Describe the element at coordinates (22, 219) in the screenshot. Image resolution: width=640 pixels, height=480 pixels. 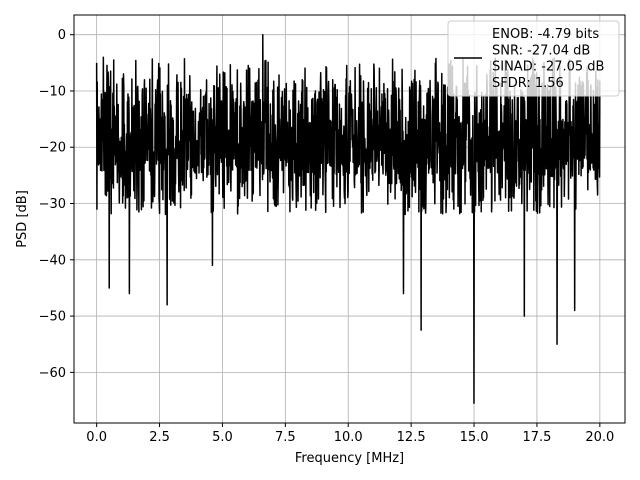
I see `y-axis-label: PSD [dB]` at that location.